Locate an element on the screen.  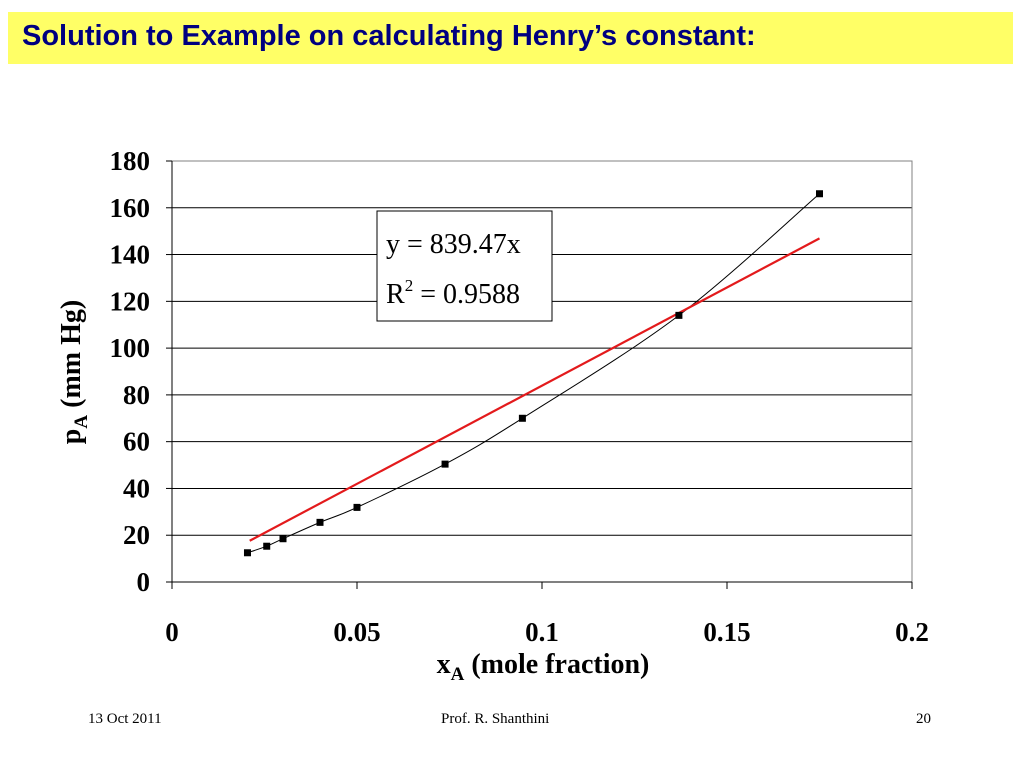
x-tick-label: 0 is located at coordinates (172, 632).